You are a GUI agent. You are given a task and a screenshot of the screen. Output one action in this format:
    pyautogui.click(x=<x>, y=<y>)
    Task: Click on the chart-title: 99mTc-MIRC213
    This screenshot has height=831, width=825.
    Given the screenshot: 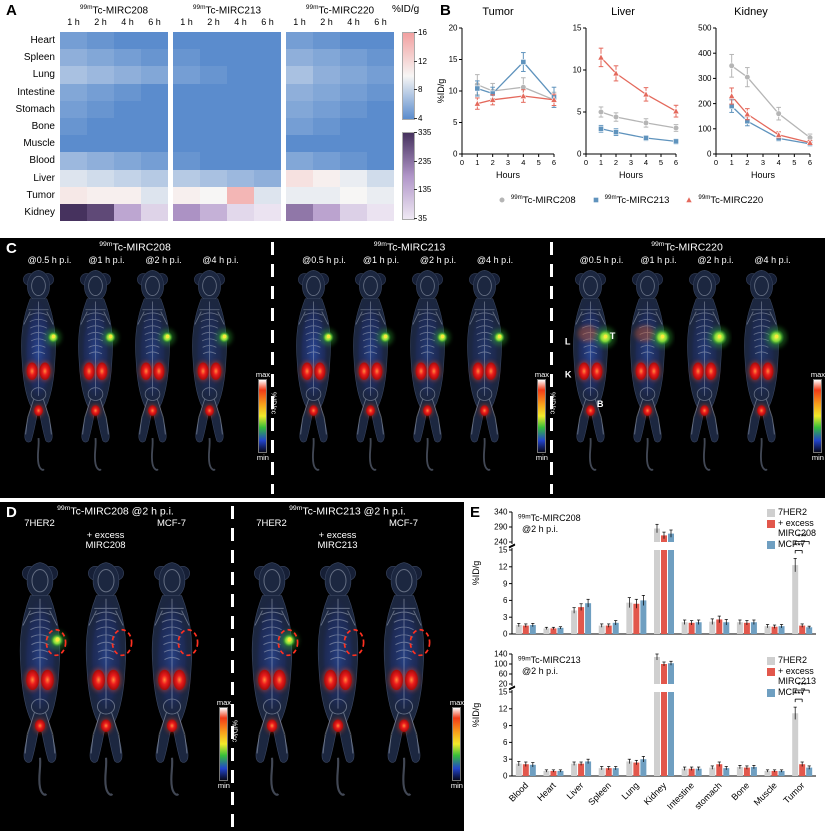 What is the action you would take?
    pyautogui.click(x=549, y=660)
    